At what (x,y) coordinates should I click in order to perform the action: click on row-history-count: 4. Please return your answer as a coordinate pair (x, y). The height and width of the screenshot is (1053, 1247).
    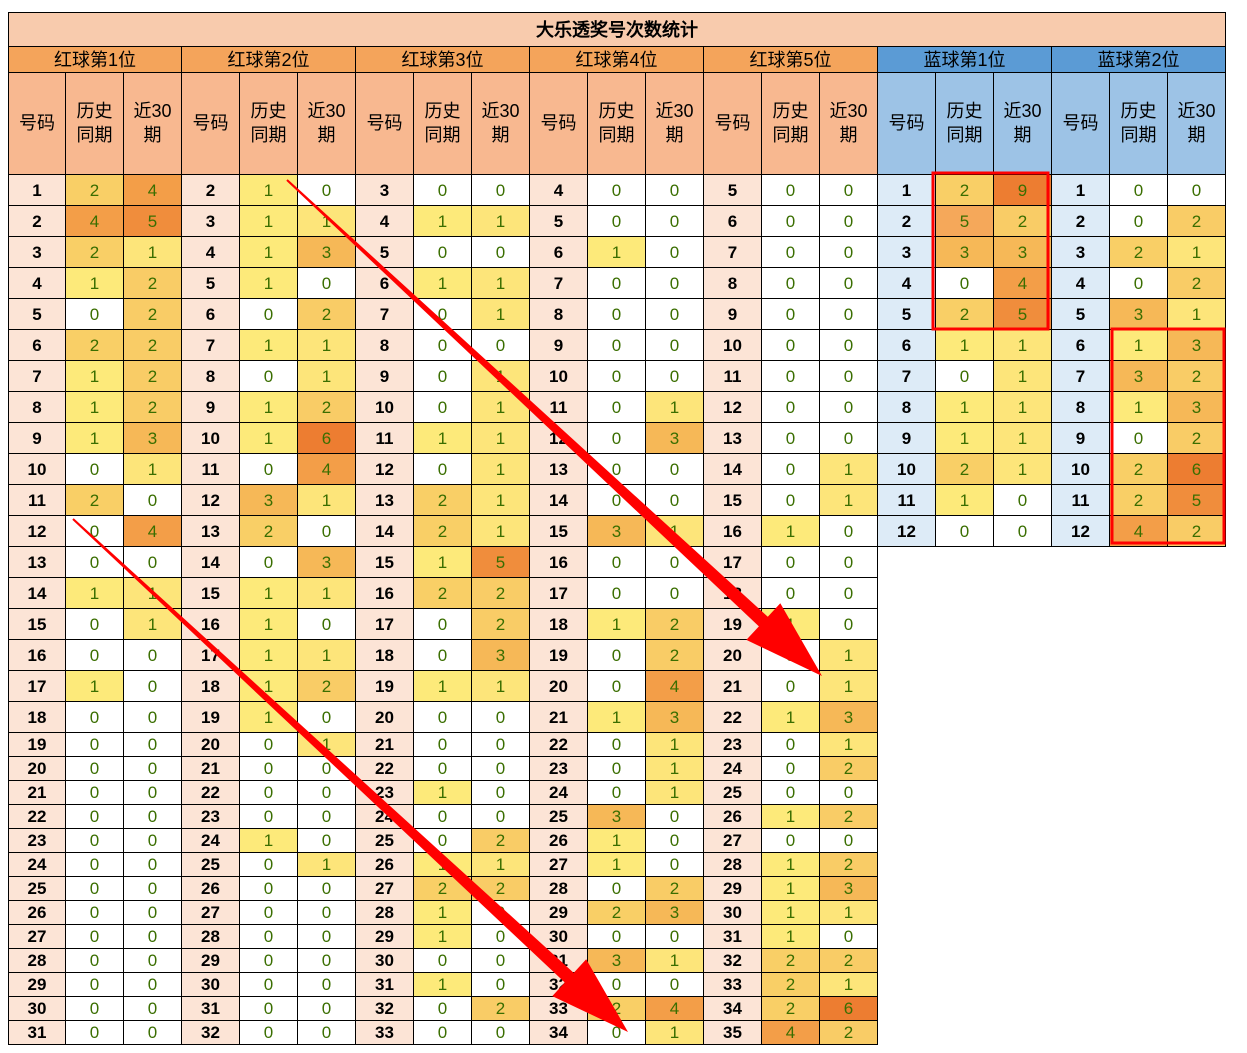
    Looking at the image, I should click on (791, 1033).